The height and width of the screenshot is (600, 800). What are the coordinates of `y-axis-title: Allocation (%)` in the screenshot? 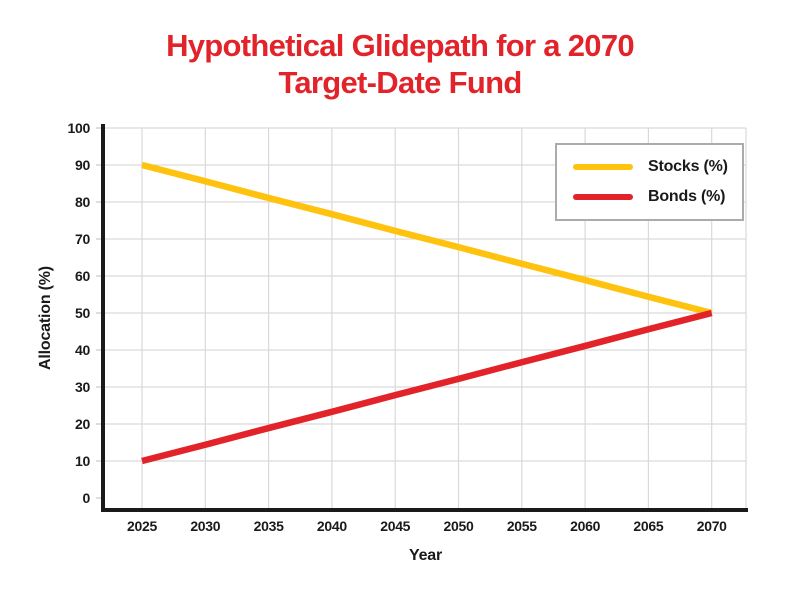 It's located at (45, 318).